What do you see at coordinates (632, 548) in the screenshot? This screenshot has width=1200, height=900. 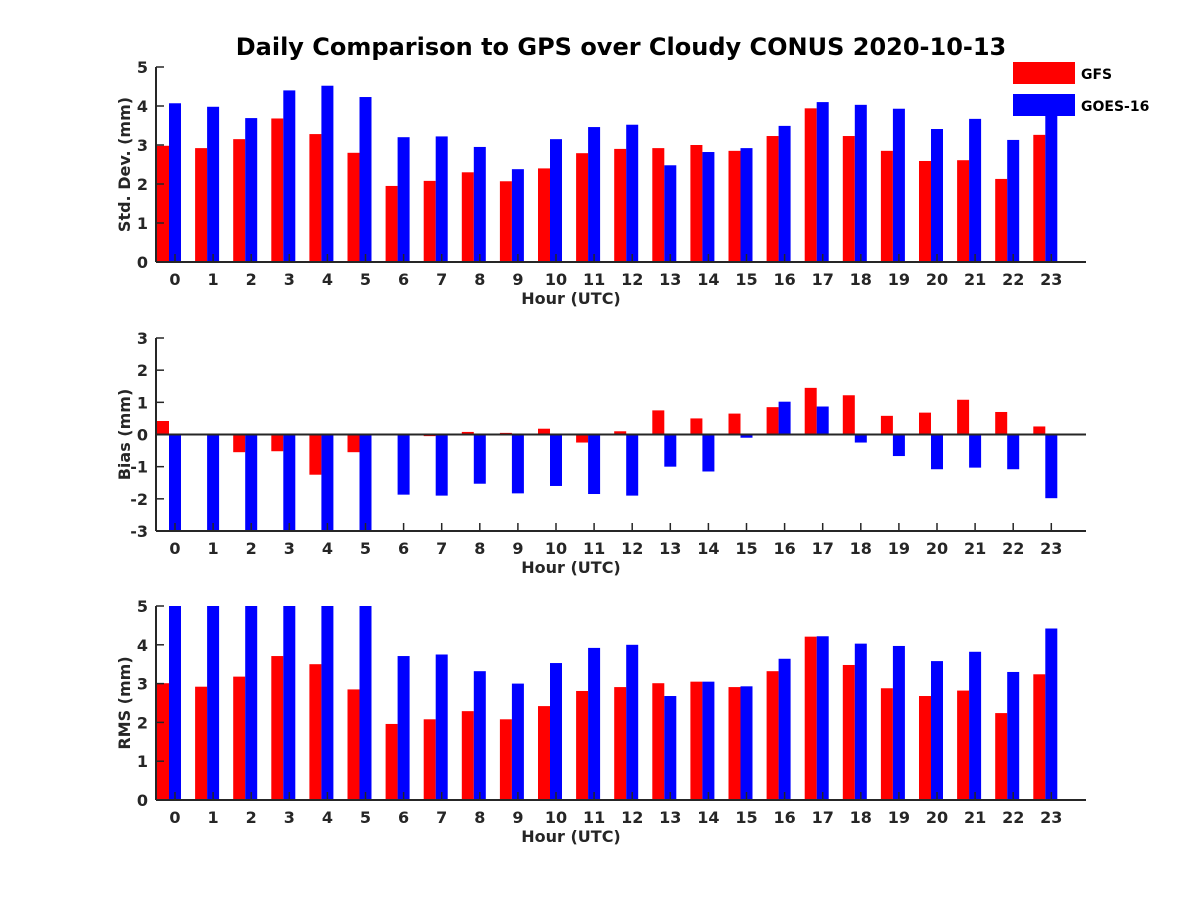 I see `x-tick-label: 12` at bounding box center [632, 548].